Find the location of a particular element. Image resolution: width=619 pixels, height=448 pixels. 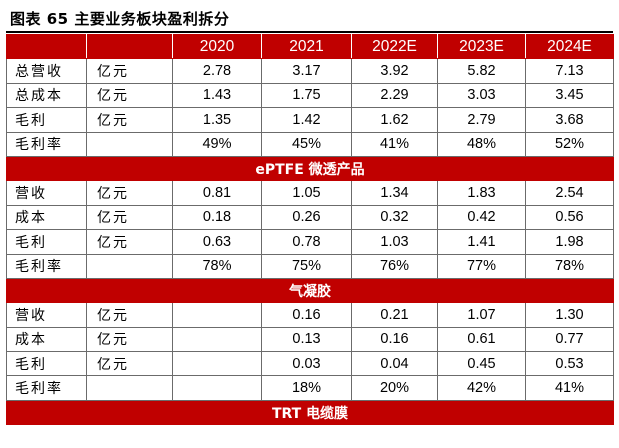

table-row: 毛利 亿元 0.03 0.04 0.45 0.53 is located at coordinates (310, 364).